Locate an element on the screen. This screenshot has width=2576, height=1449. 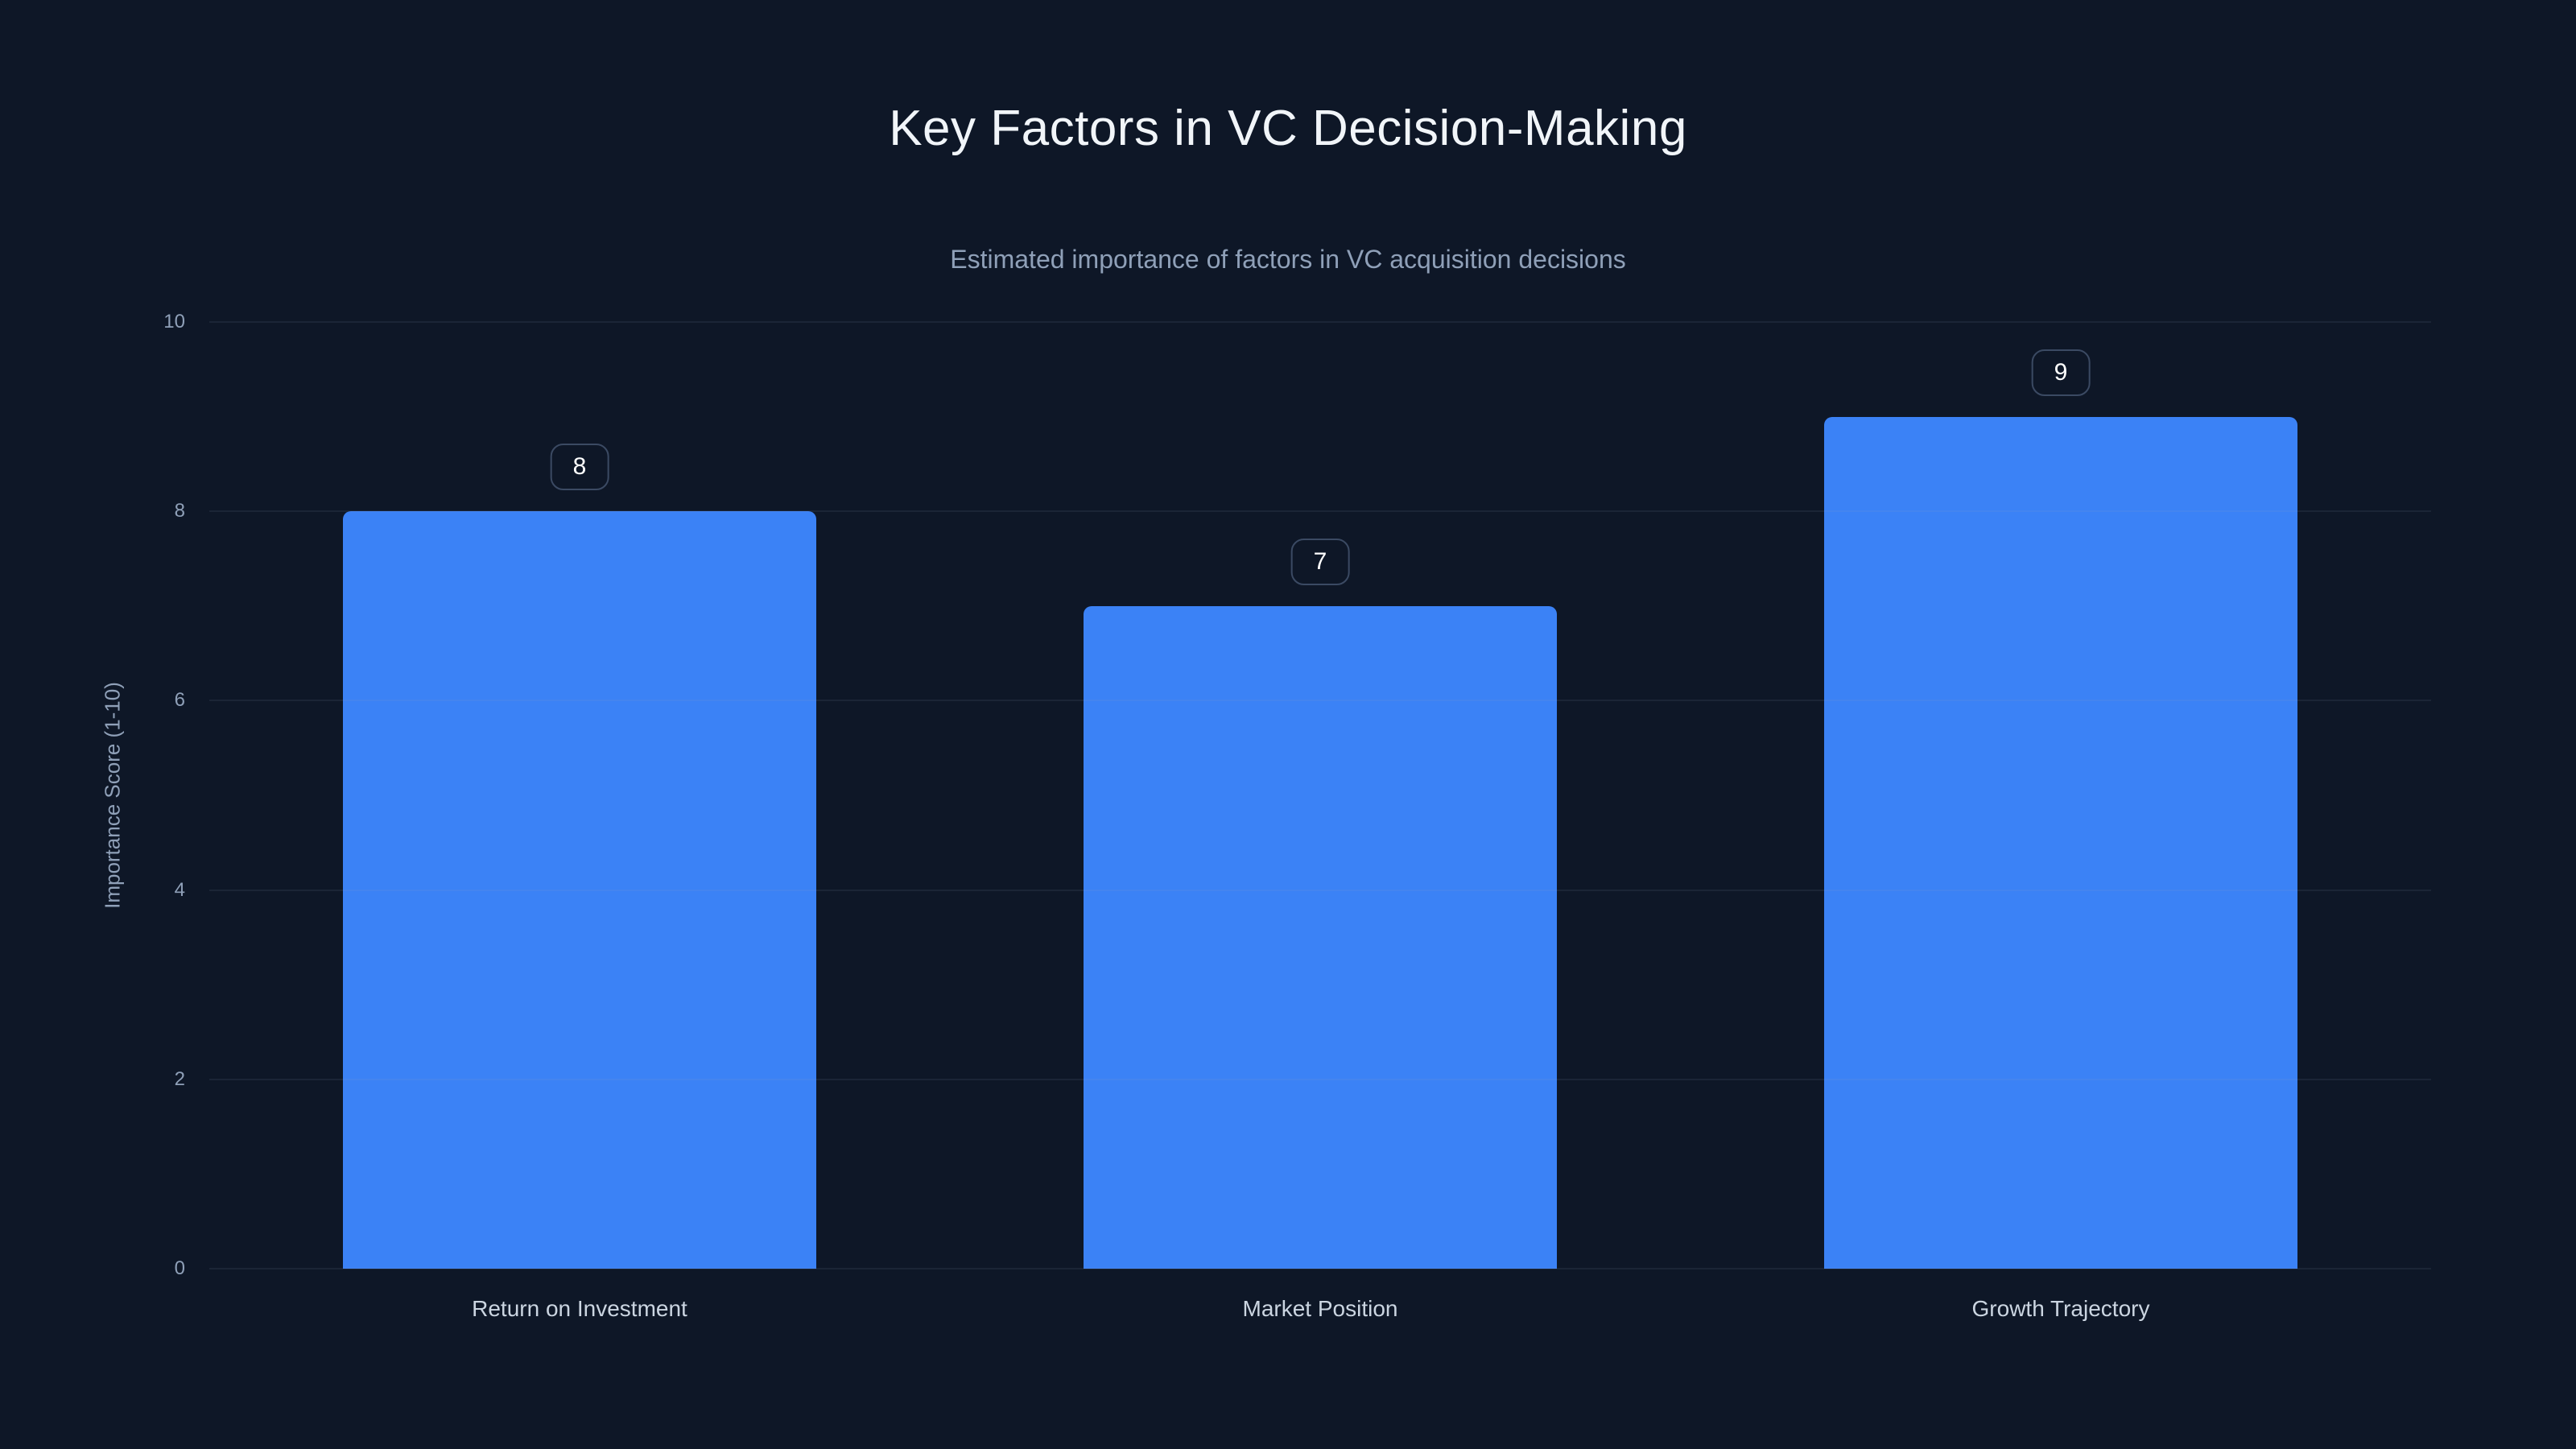
y-tick-label: 10 is located at coordinates (174, 321).